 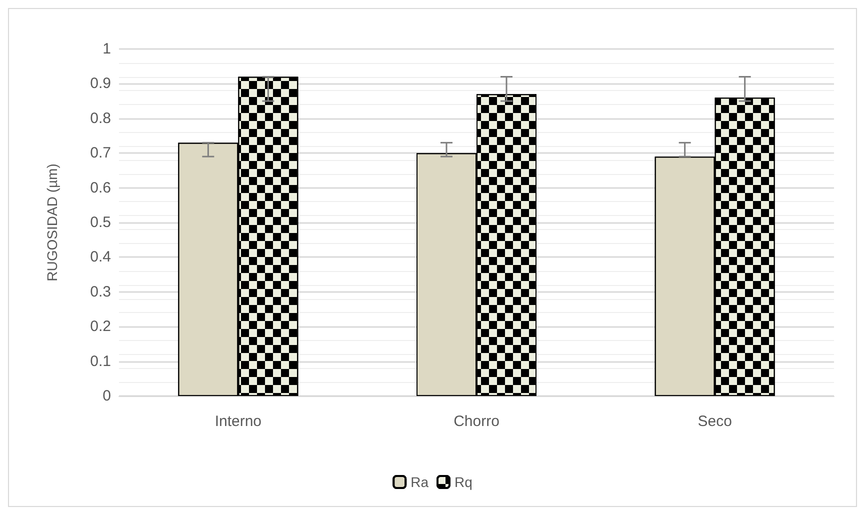 What do you see at coordinates (715, 421) in the screenshot?
I see `x-tick-label: Seco` at bounding box center [715, 421].